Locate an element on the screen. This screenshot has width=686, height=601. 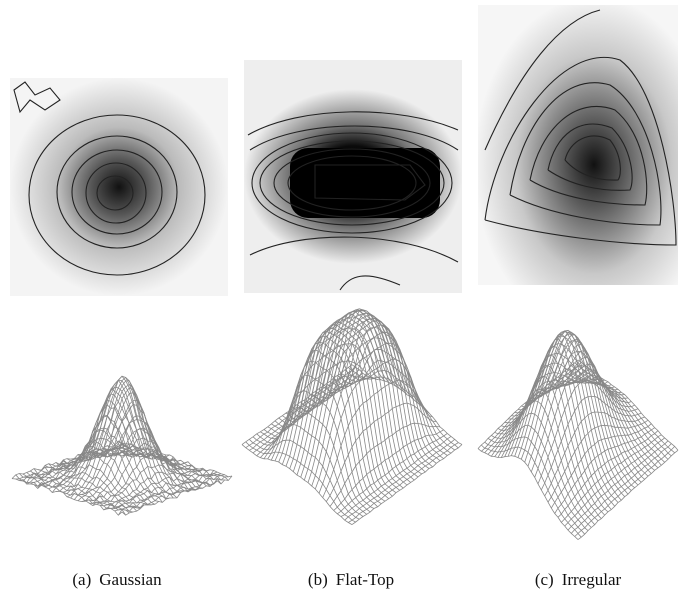
wireframe-a is located at coordinates (122, 445).